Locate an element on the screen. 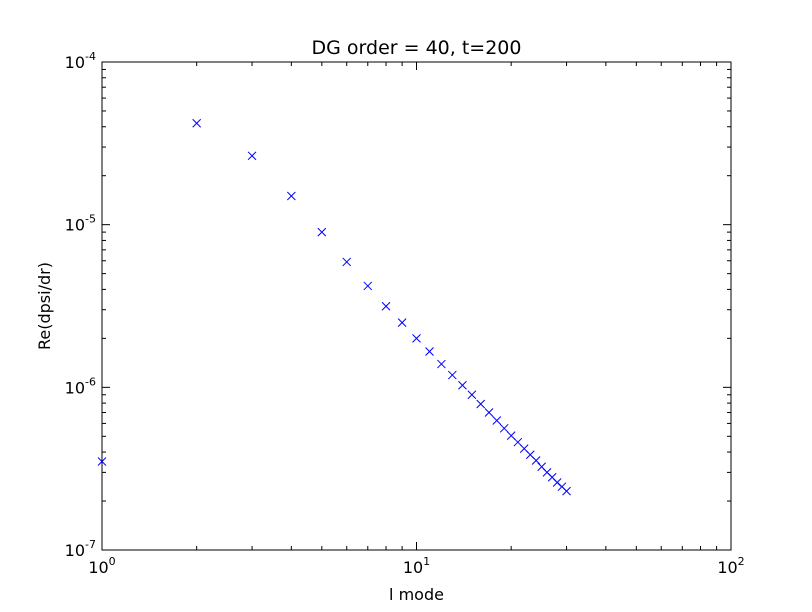  y-tick-label: 10⁻⁶ is located at coordinates (80, 386).